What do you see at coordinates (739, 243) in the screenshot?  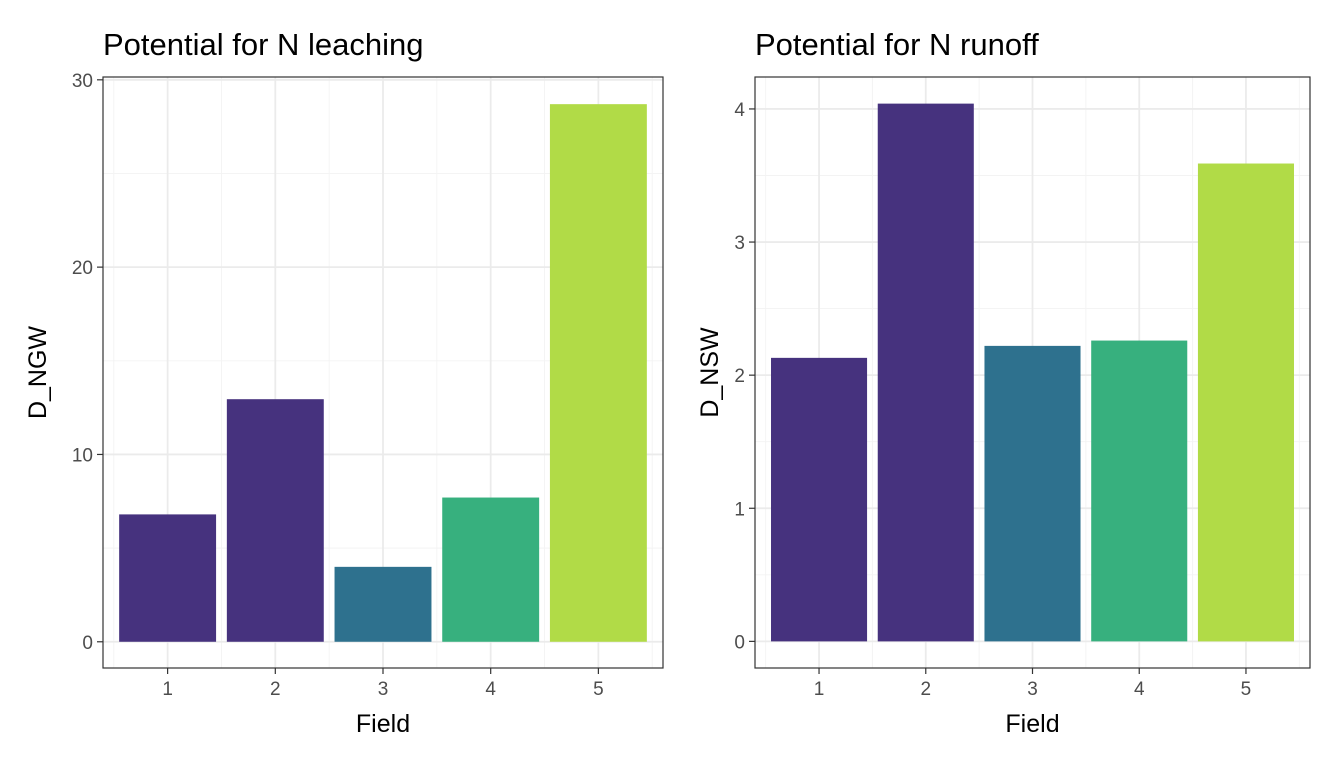 I see `y-tick-label: 3` at bounding box center [739, 243].